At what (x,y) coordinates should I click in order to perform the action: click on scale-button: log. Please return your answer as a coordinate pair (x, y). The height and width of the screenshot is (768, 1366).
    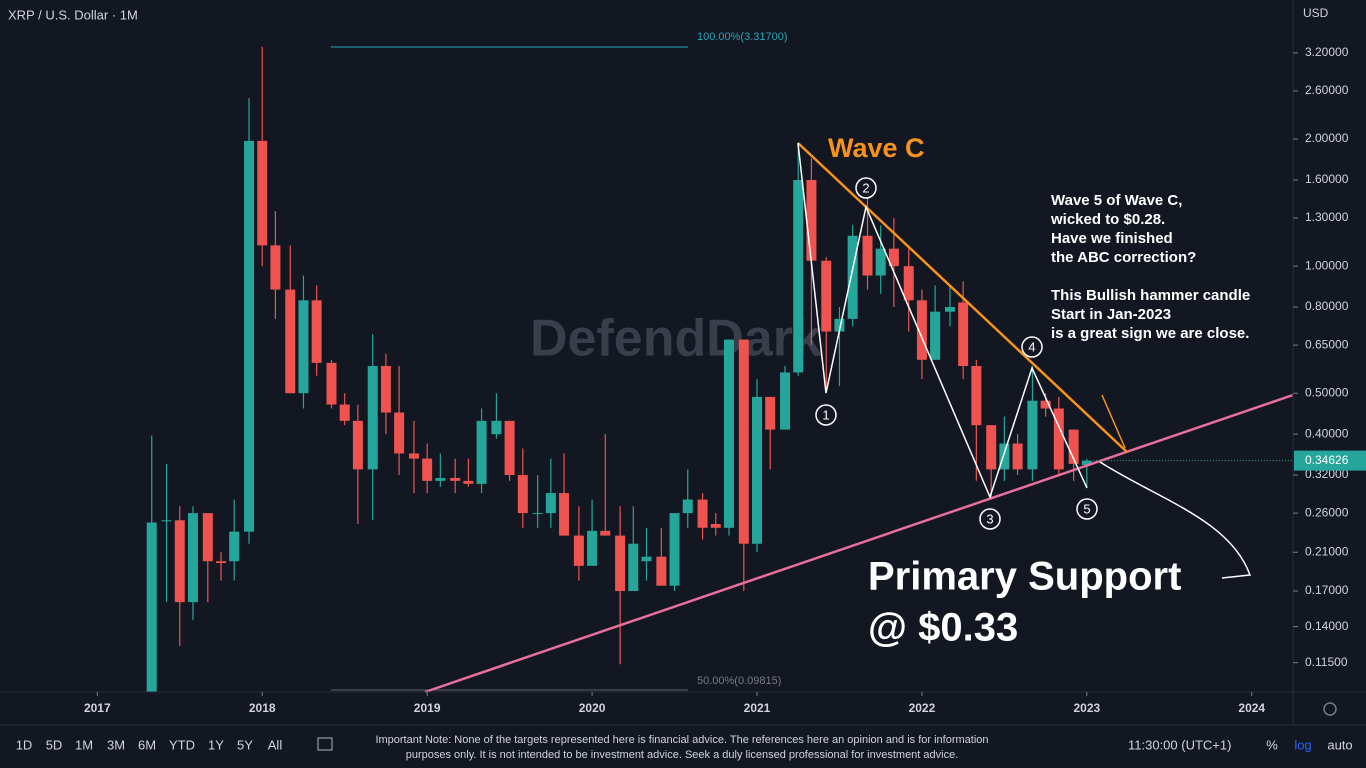
    Looking at the image, I should click on (1302, 744).